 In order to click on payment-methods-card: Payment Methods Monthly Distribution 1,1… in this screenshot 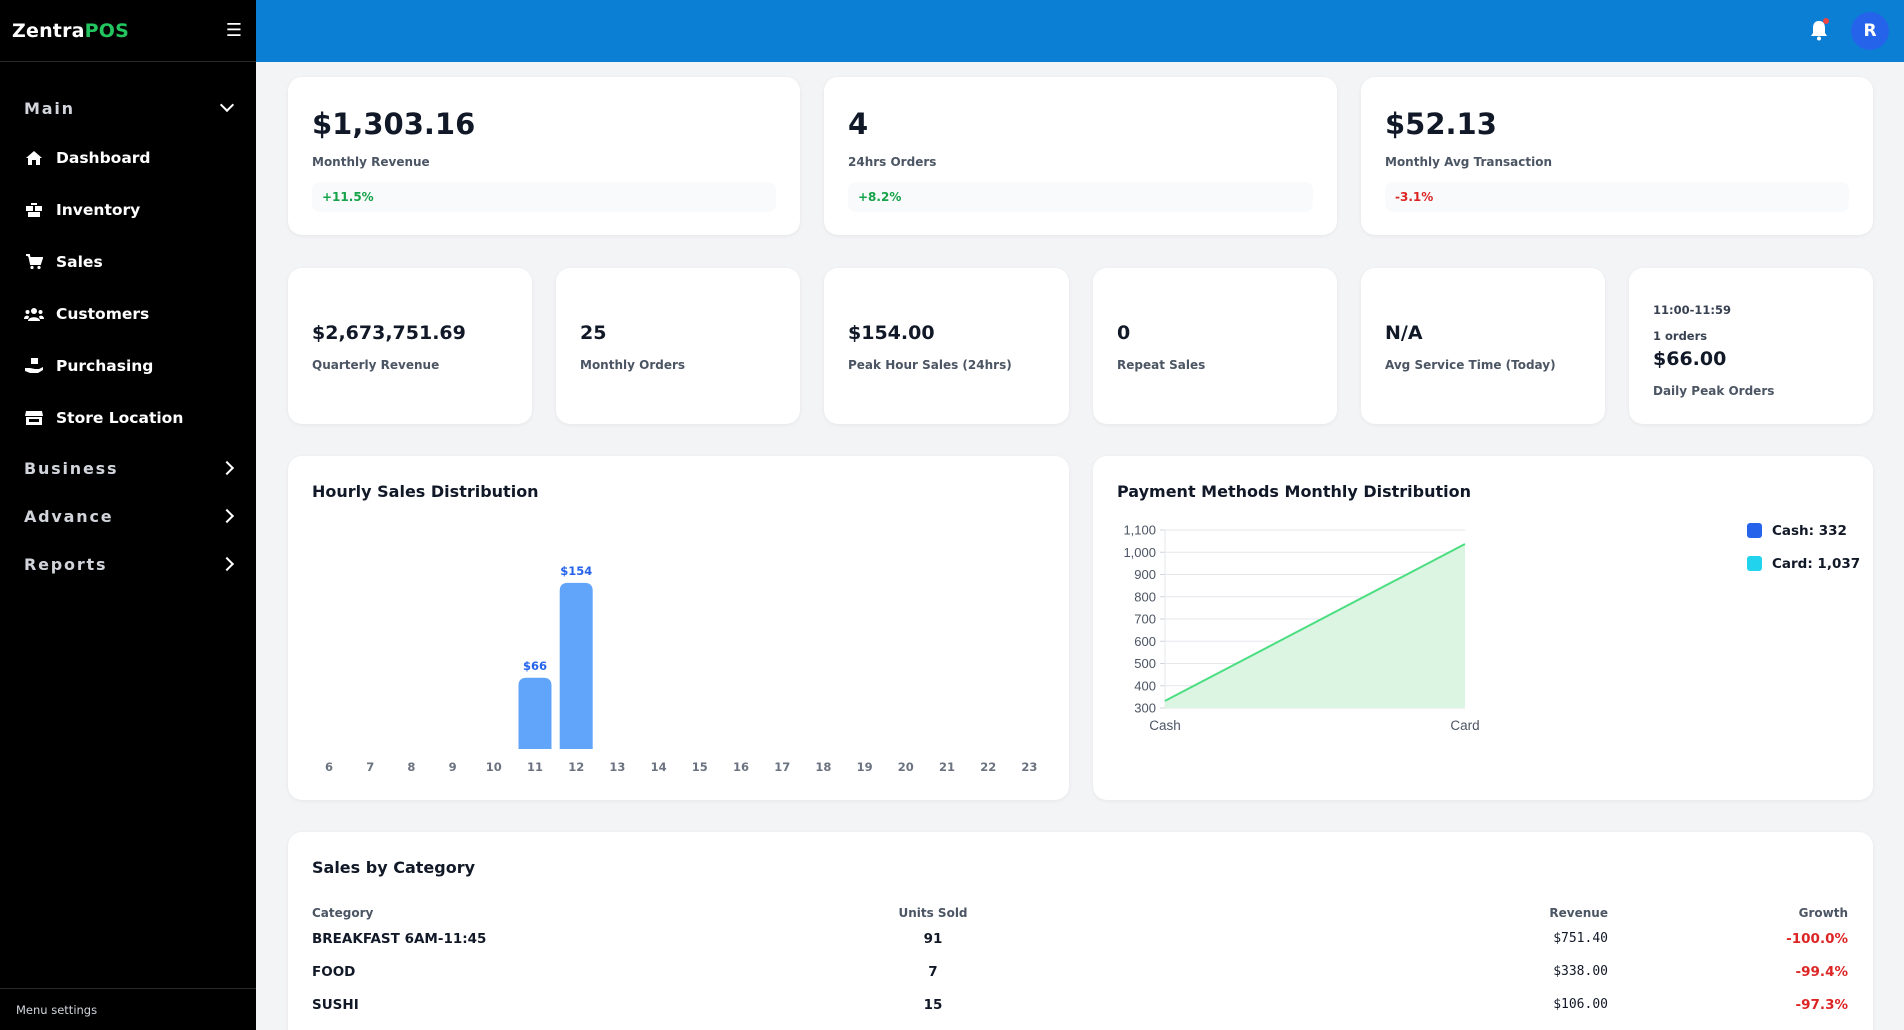, I will do `click(1483, 628)`.